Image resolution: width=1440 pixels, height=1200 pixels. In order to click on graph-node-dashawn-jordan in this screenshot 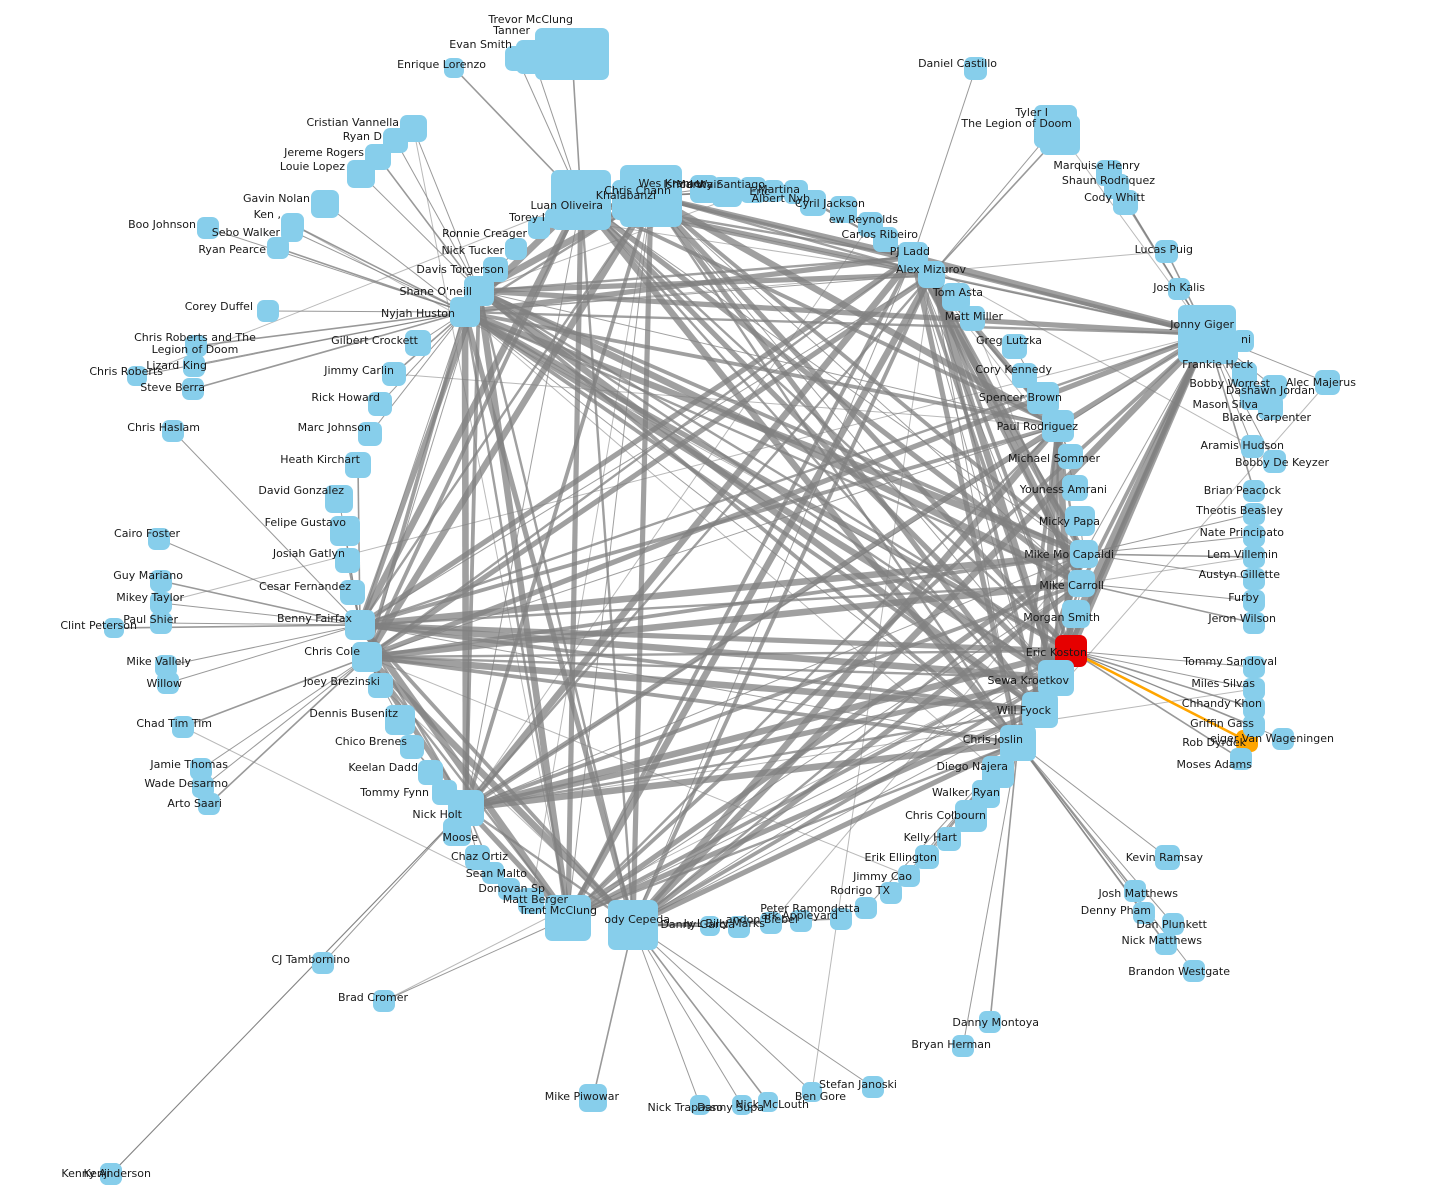, I will do `click(1274, 387)`.